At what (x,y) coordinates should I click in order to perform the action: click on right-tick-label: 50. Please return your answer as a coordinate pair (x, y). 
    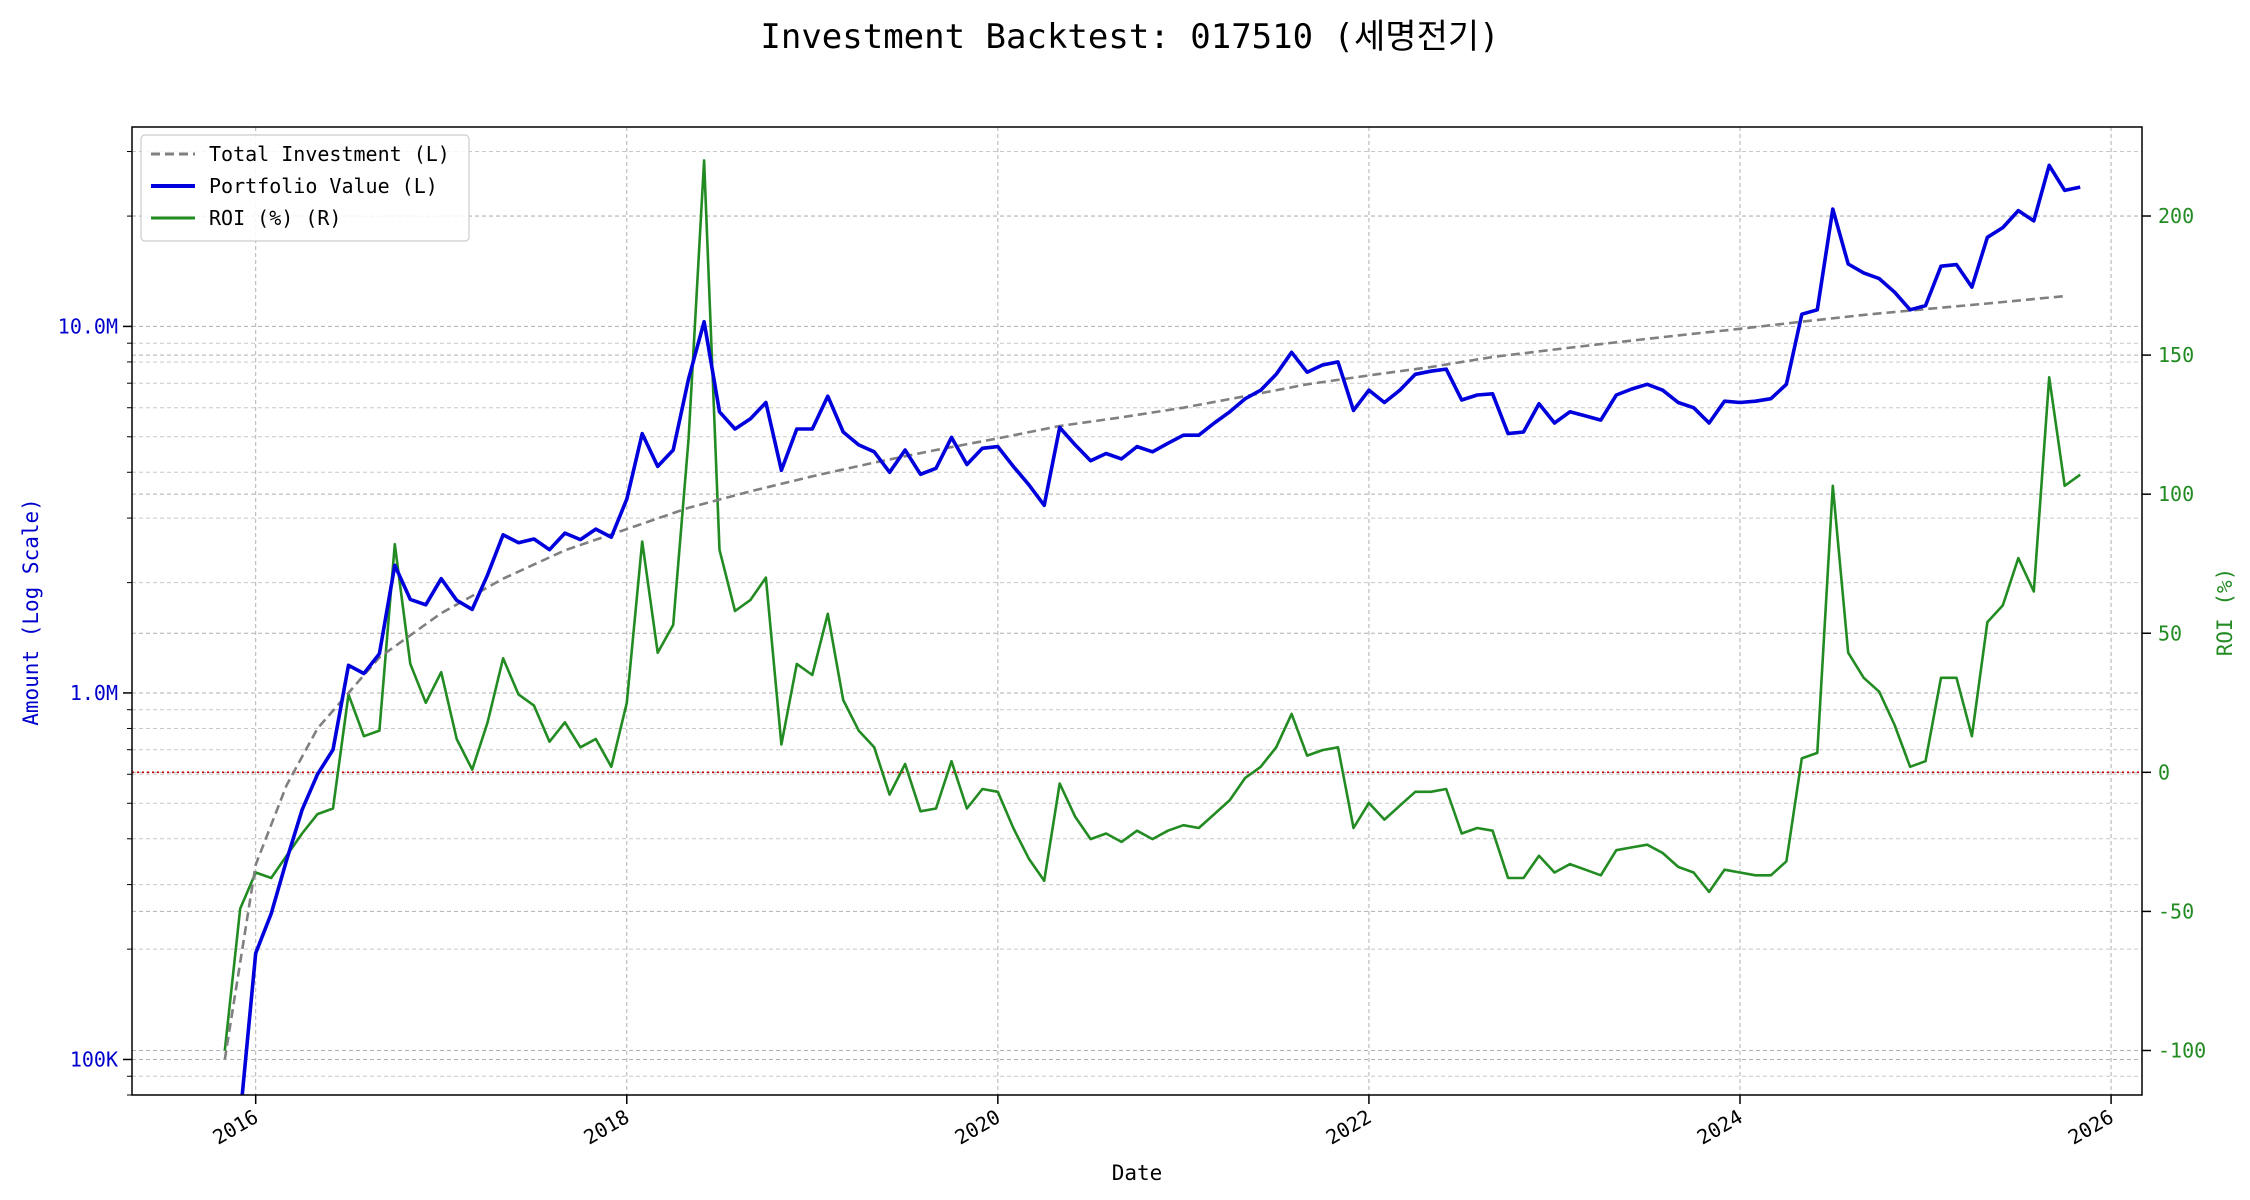
    Looking at the image, I should click on (2170, 633).